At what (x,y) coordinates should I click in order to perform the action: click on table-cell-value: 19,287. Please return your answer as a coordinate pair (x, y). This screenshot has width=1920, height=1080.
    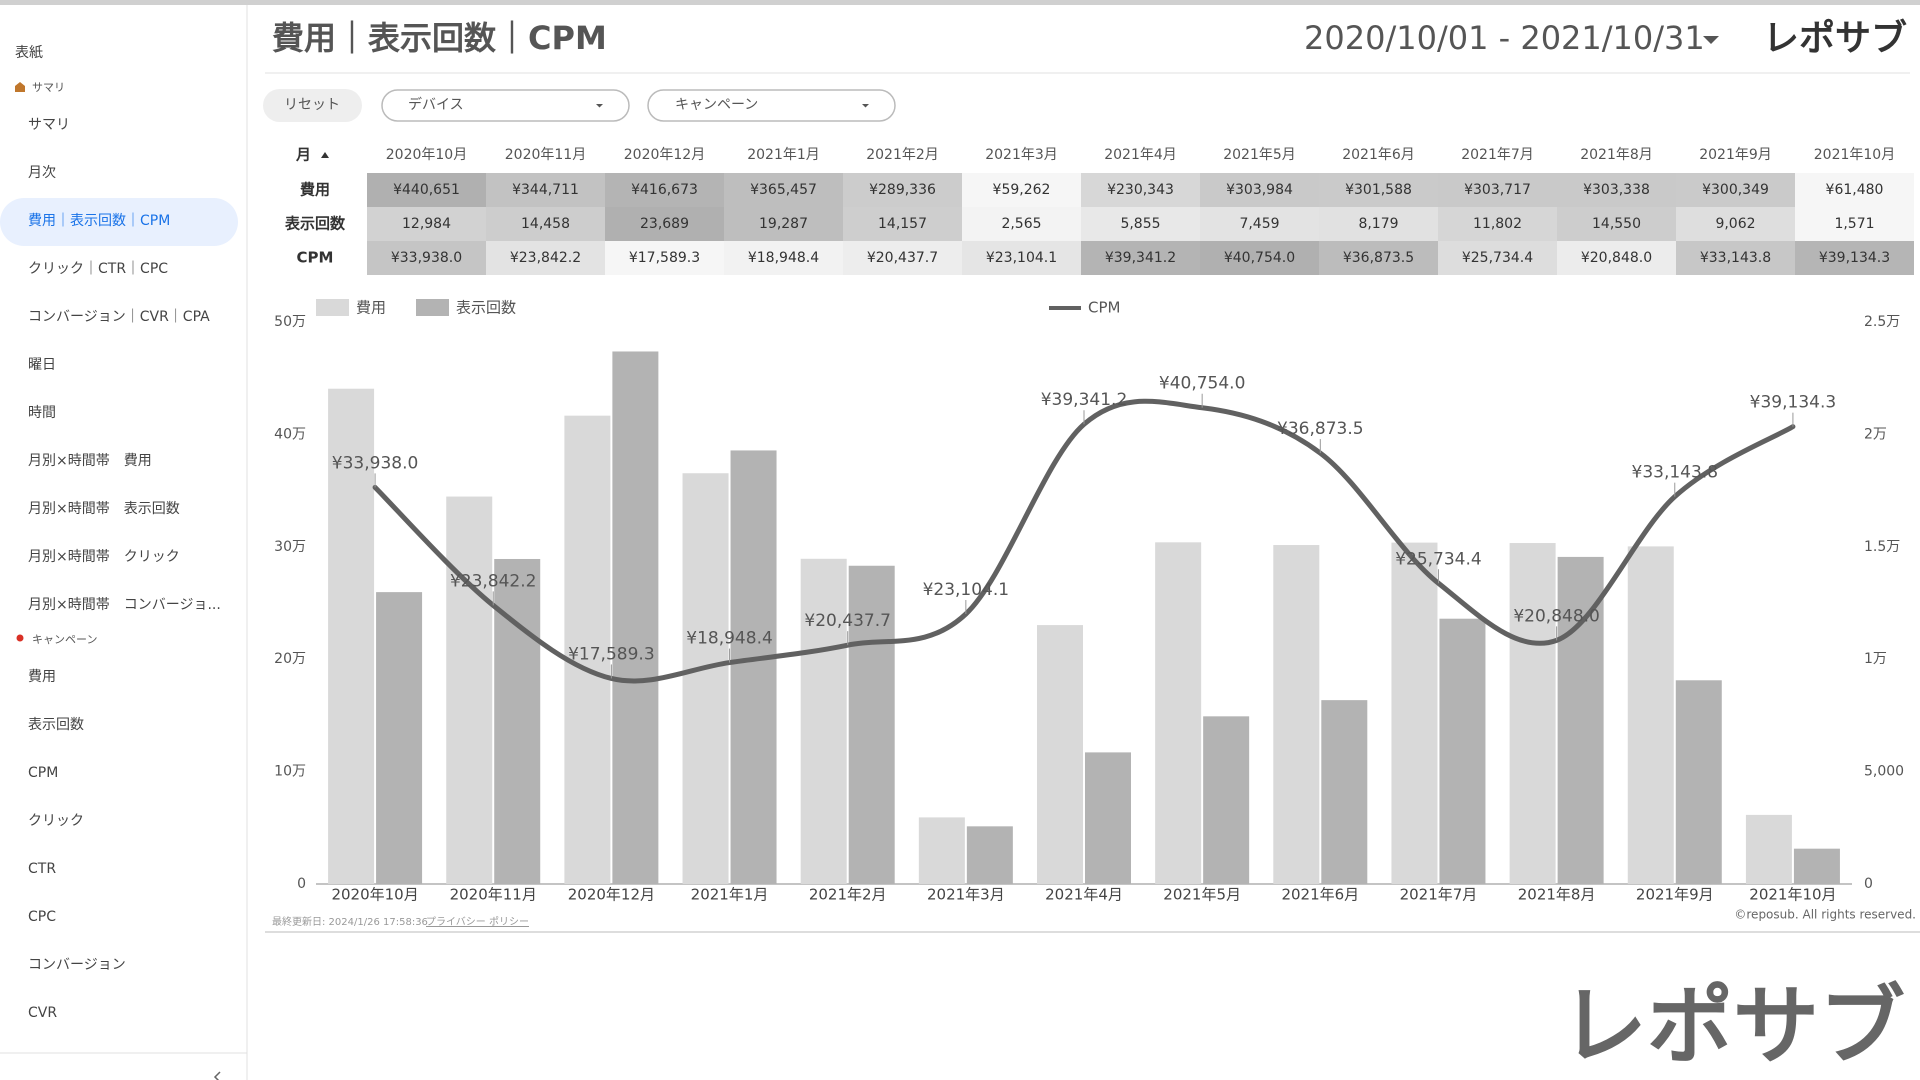
    Looking at the image, I should click on (783, 224).